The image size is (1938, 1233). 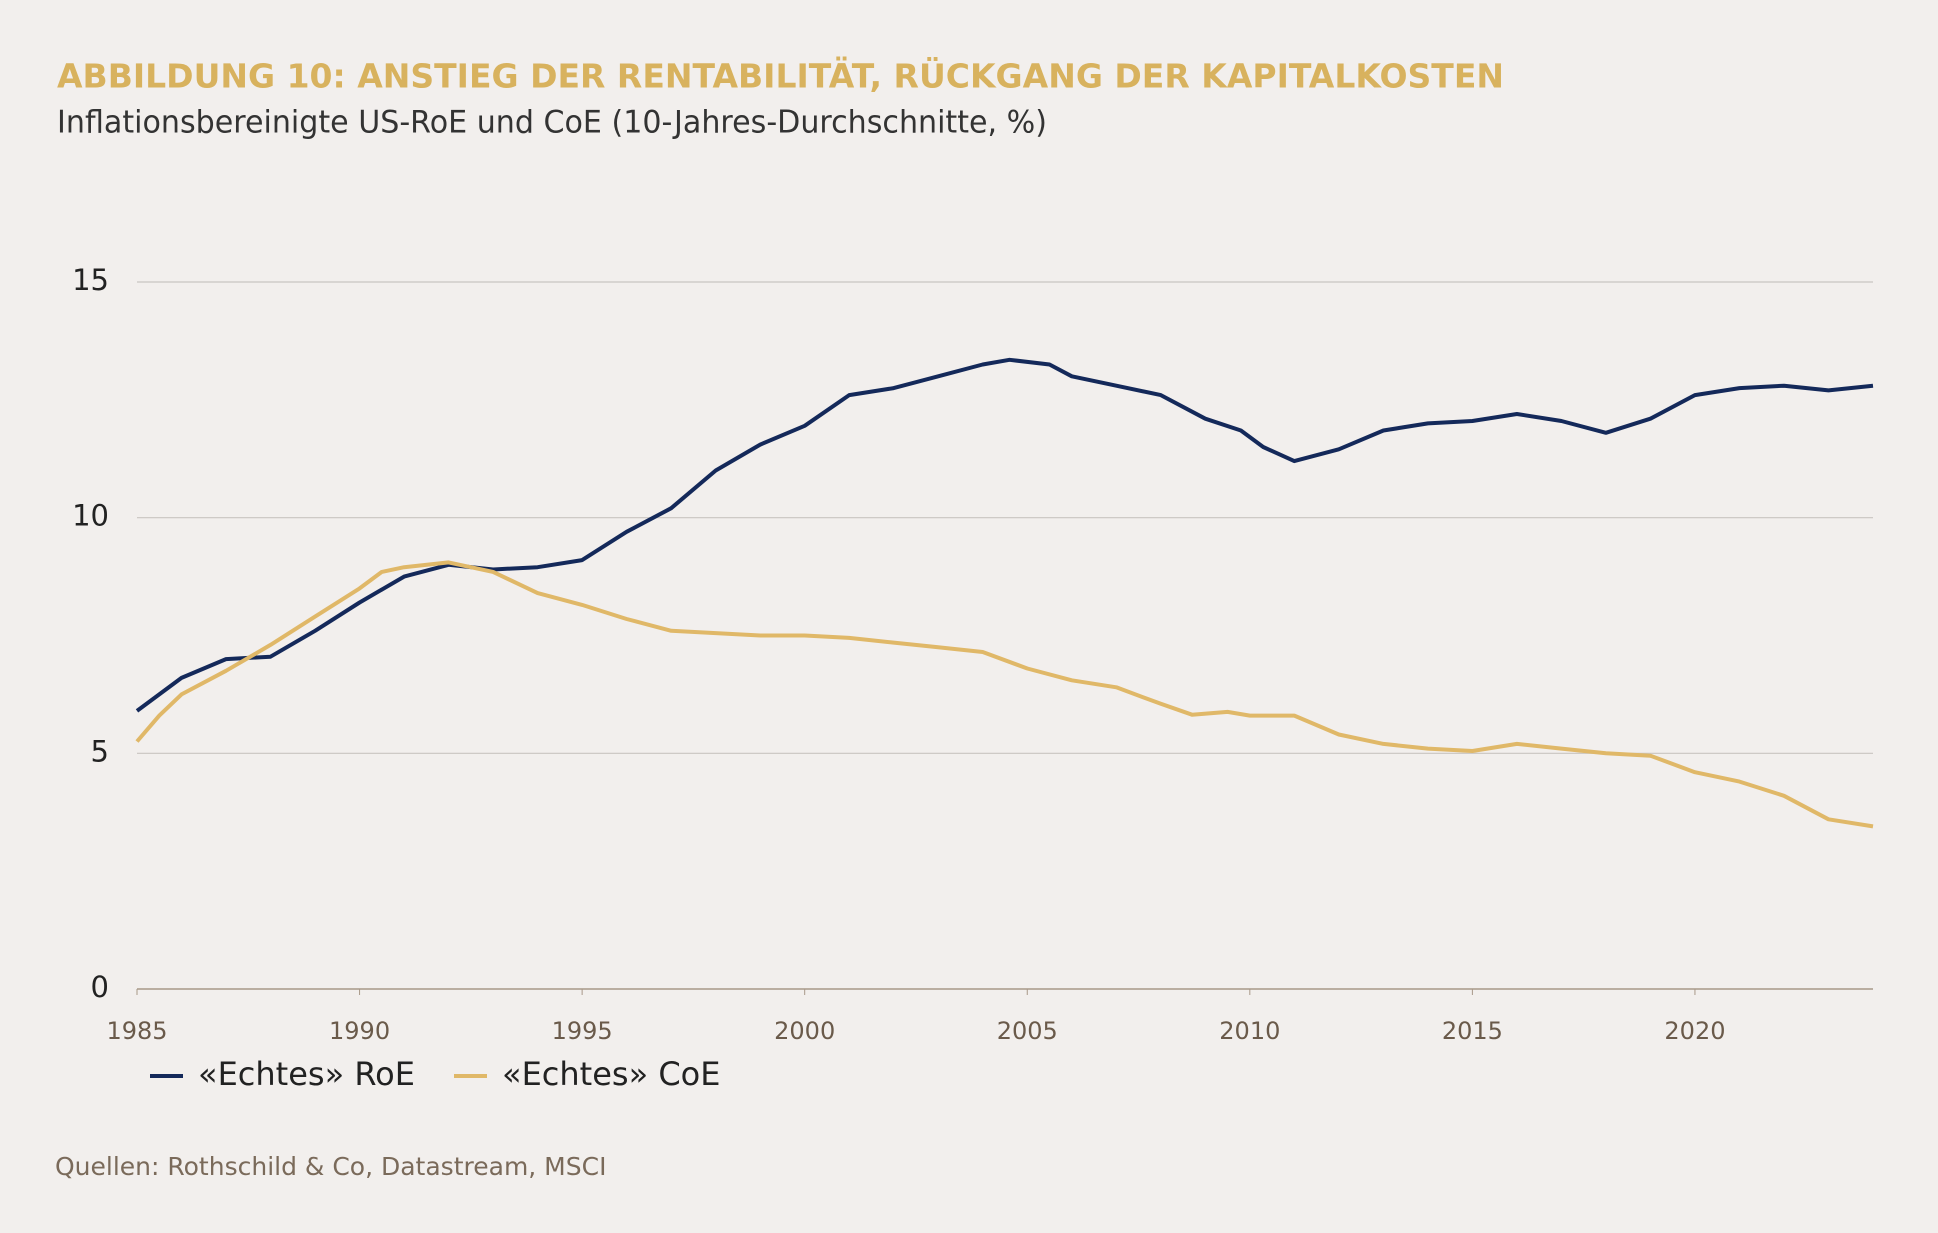 What do you see at coordinates (582, 1031) in the screenshot?
I see `x-tick-label: 1995` at bounding box center [582, 1031].